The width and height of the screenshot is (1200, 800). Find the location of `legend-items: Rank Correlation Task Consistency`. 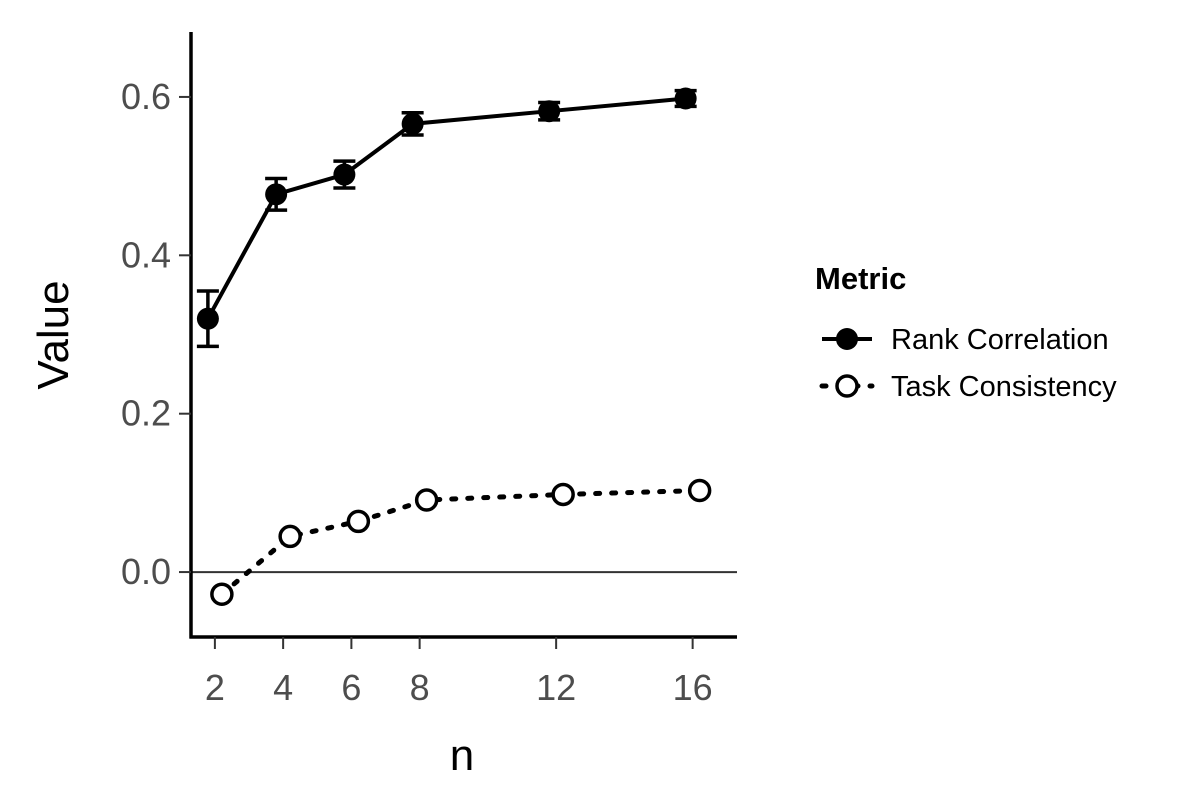

legend-items: Rank Correlation Task Consistency is located at coordinates (968, 363).